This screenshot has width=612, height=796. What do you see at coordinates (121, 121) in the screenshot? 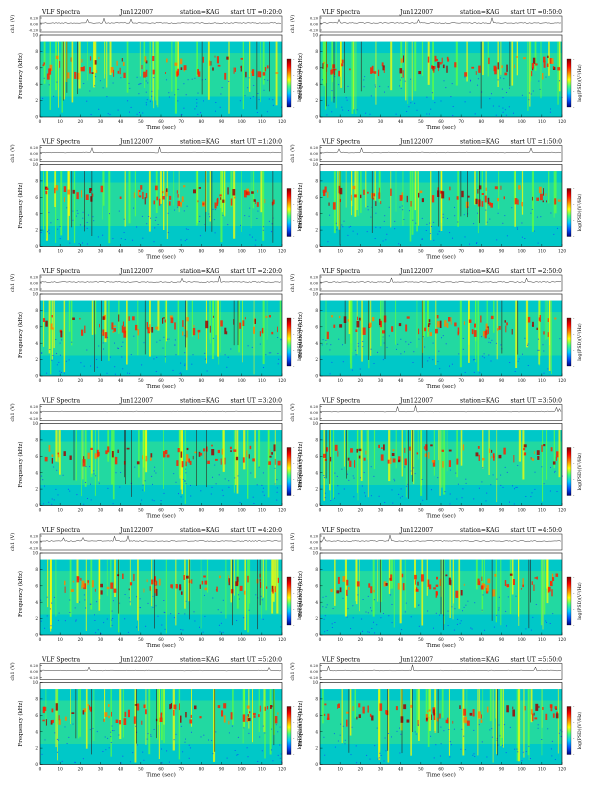
I see `time-tick-label: 40` at bounding box center [121, 121].